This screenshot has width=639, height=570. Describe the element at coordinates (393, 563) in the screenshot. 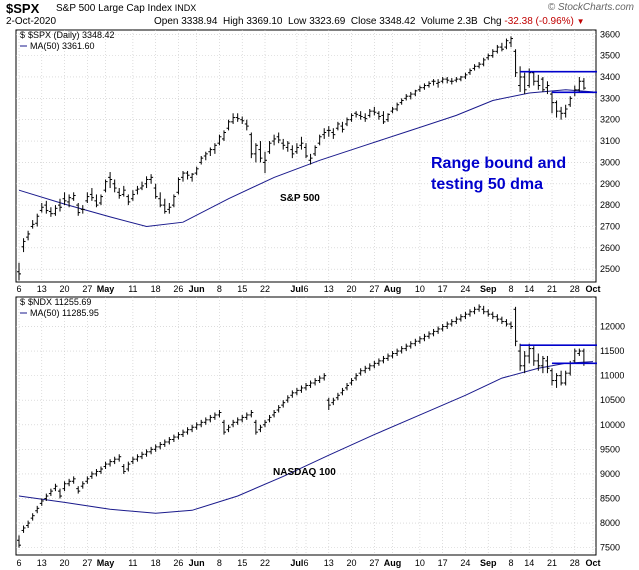

I see `x-tick-label: Aug` at that location.